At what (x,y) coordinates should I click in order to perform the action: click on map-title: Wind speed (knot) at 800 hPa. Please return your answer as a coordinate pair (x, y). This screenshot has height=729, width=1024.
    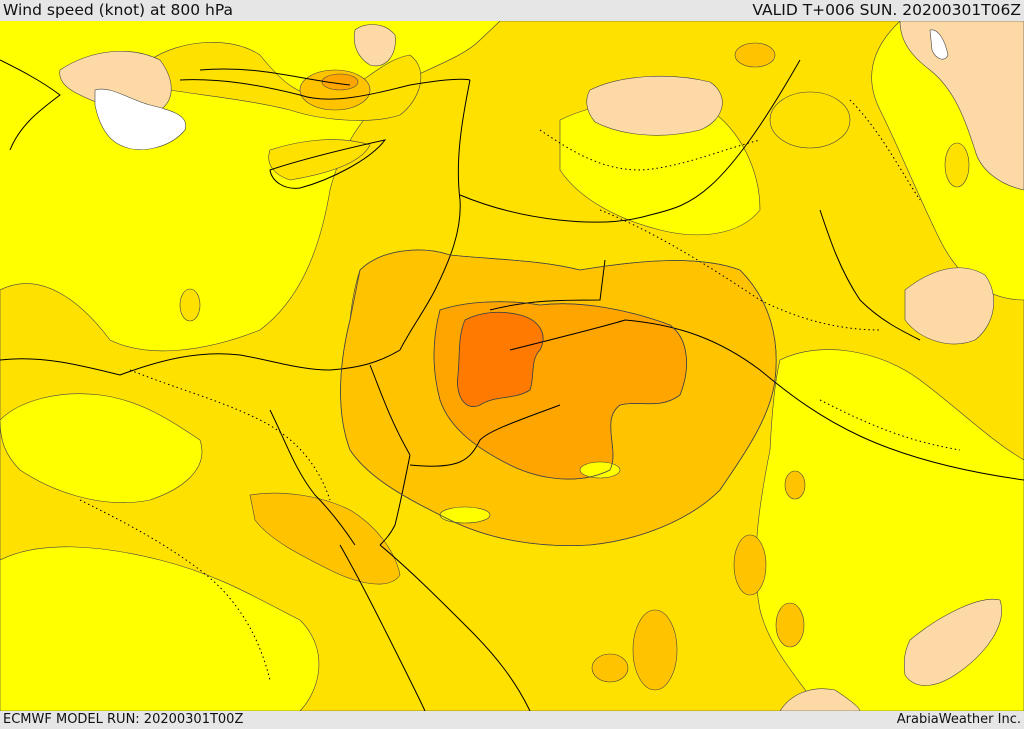
    Looking at the image, I should click on (118, 10).